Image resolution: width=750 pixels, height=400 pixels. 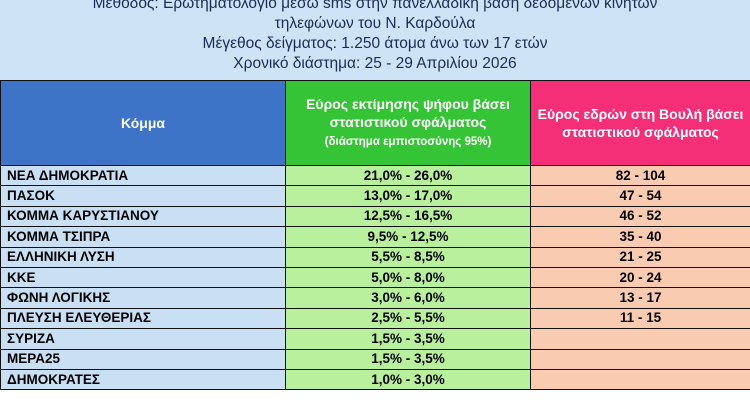 I want to click on seat-range: 46 - 52, so click(x=640, y=216).